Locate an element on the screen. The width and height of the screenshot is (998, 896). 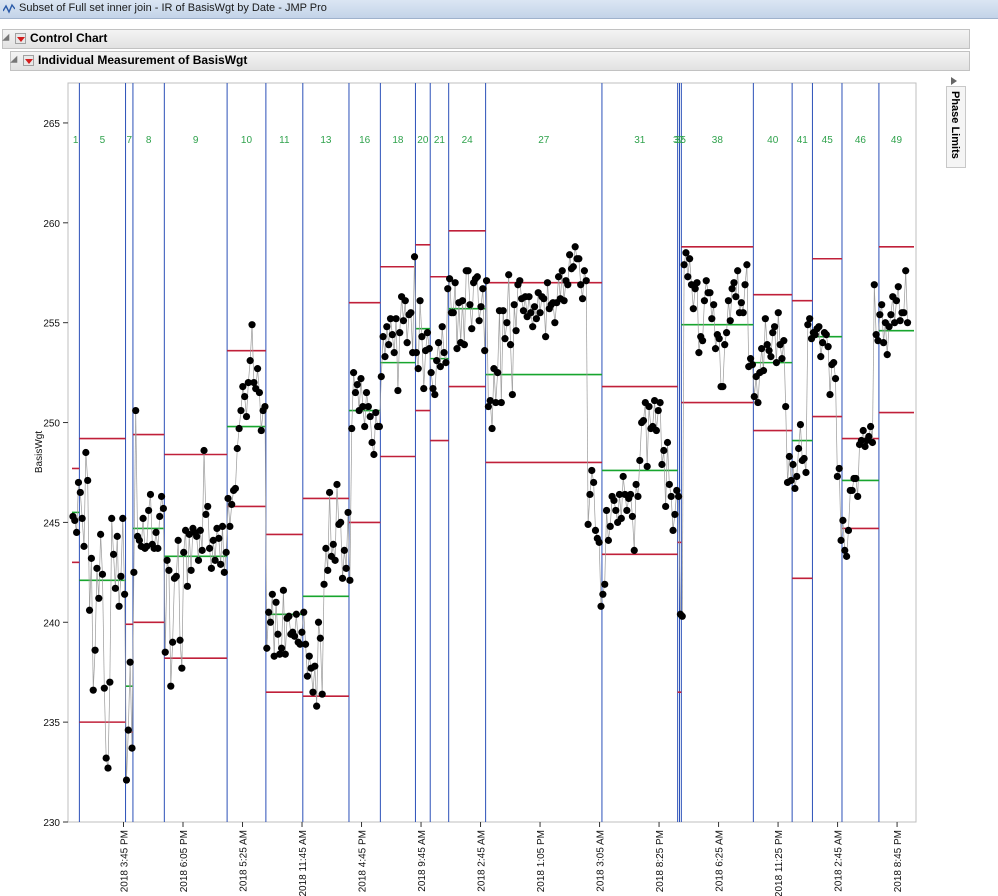
phase-label: 24 is located at coordinates (468, 140).